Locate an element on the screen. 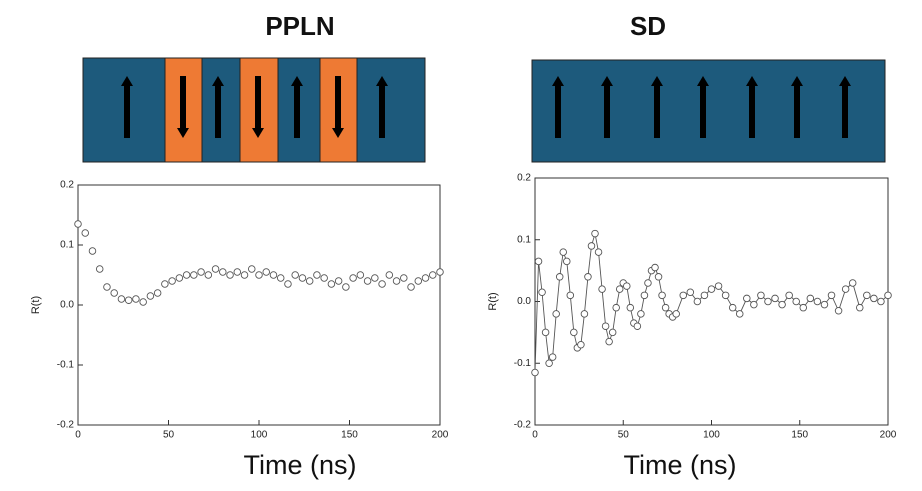  y-tick-label: -0.2 is located at coordinates (523, 425).